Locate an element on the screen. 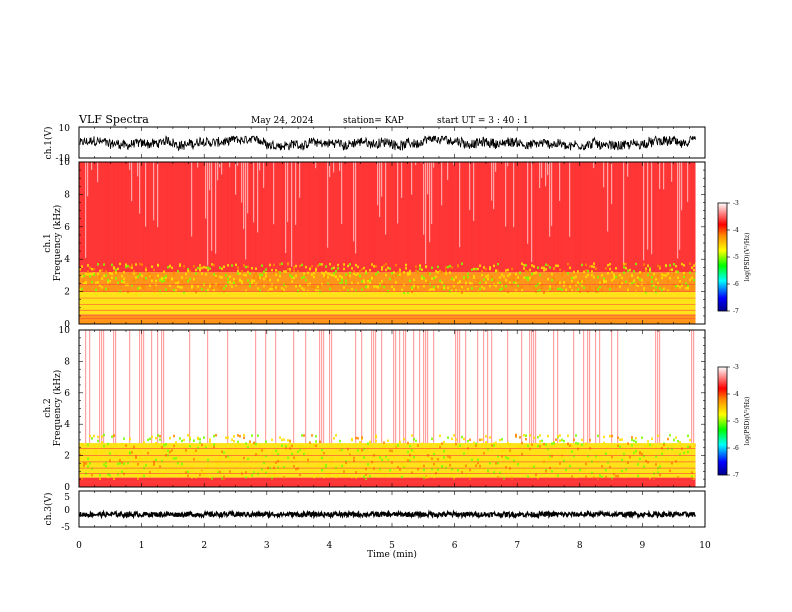 This screenshot has width=792, height=612. spectrogram-ytick-label: 0 is located at coordinates (67, 325).